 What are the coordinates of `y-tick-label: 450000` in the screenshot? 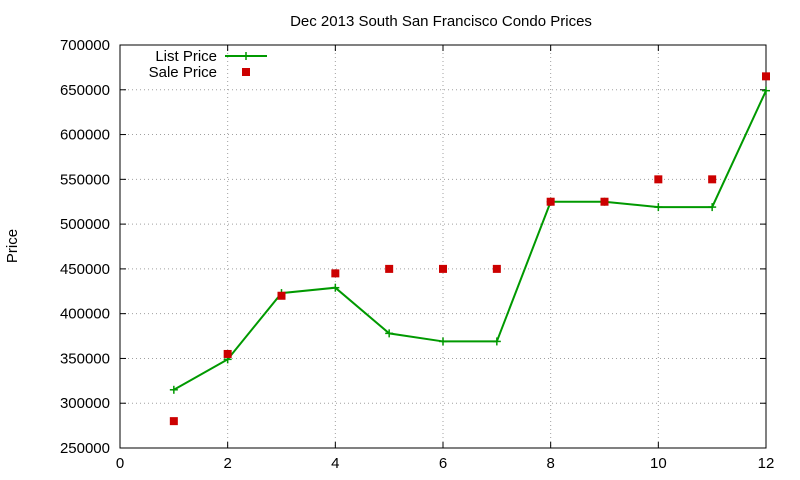 It's located at (85, 269).